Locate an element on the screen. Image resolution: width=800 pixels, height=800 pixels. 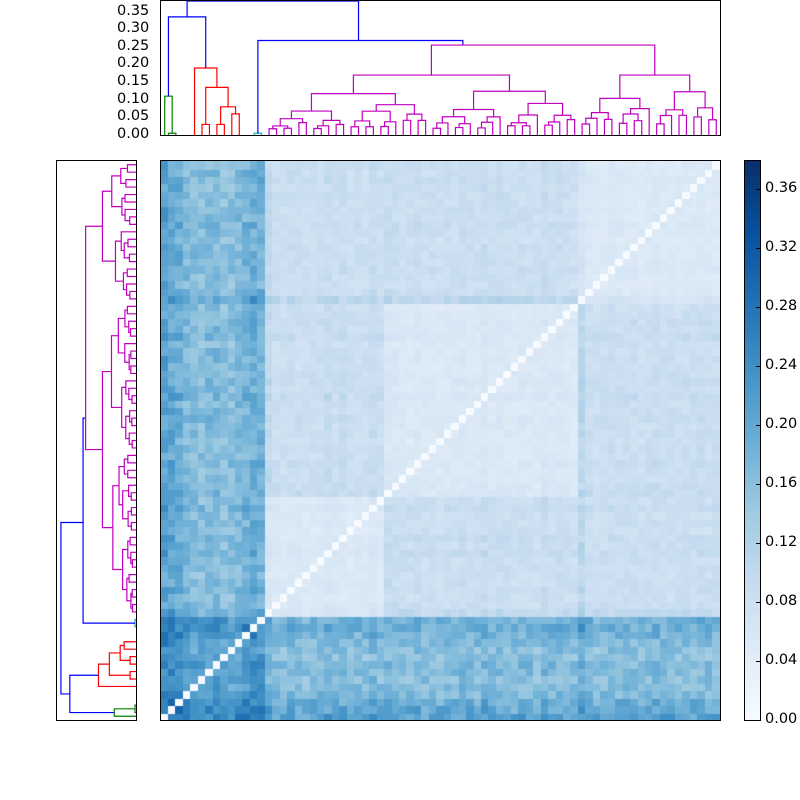
top-dendrogram-plot is located at coordinates (440, 68).